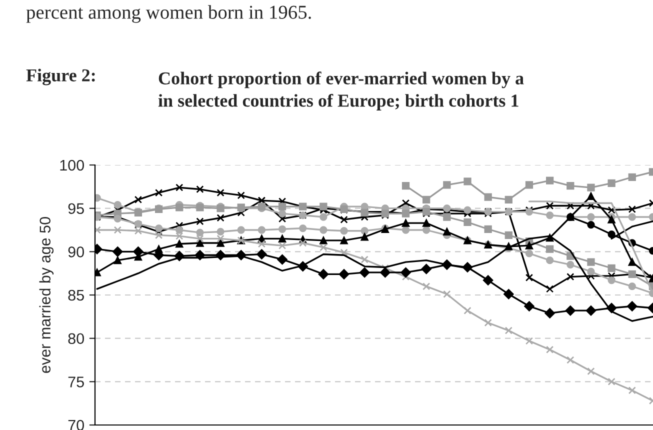 The height and width of the screenshot is (430, 653). I want to click on y-tick-label: 95, so click(76, 208).